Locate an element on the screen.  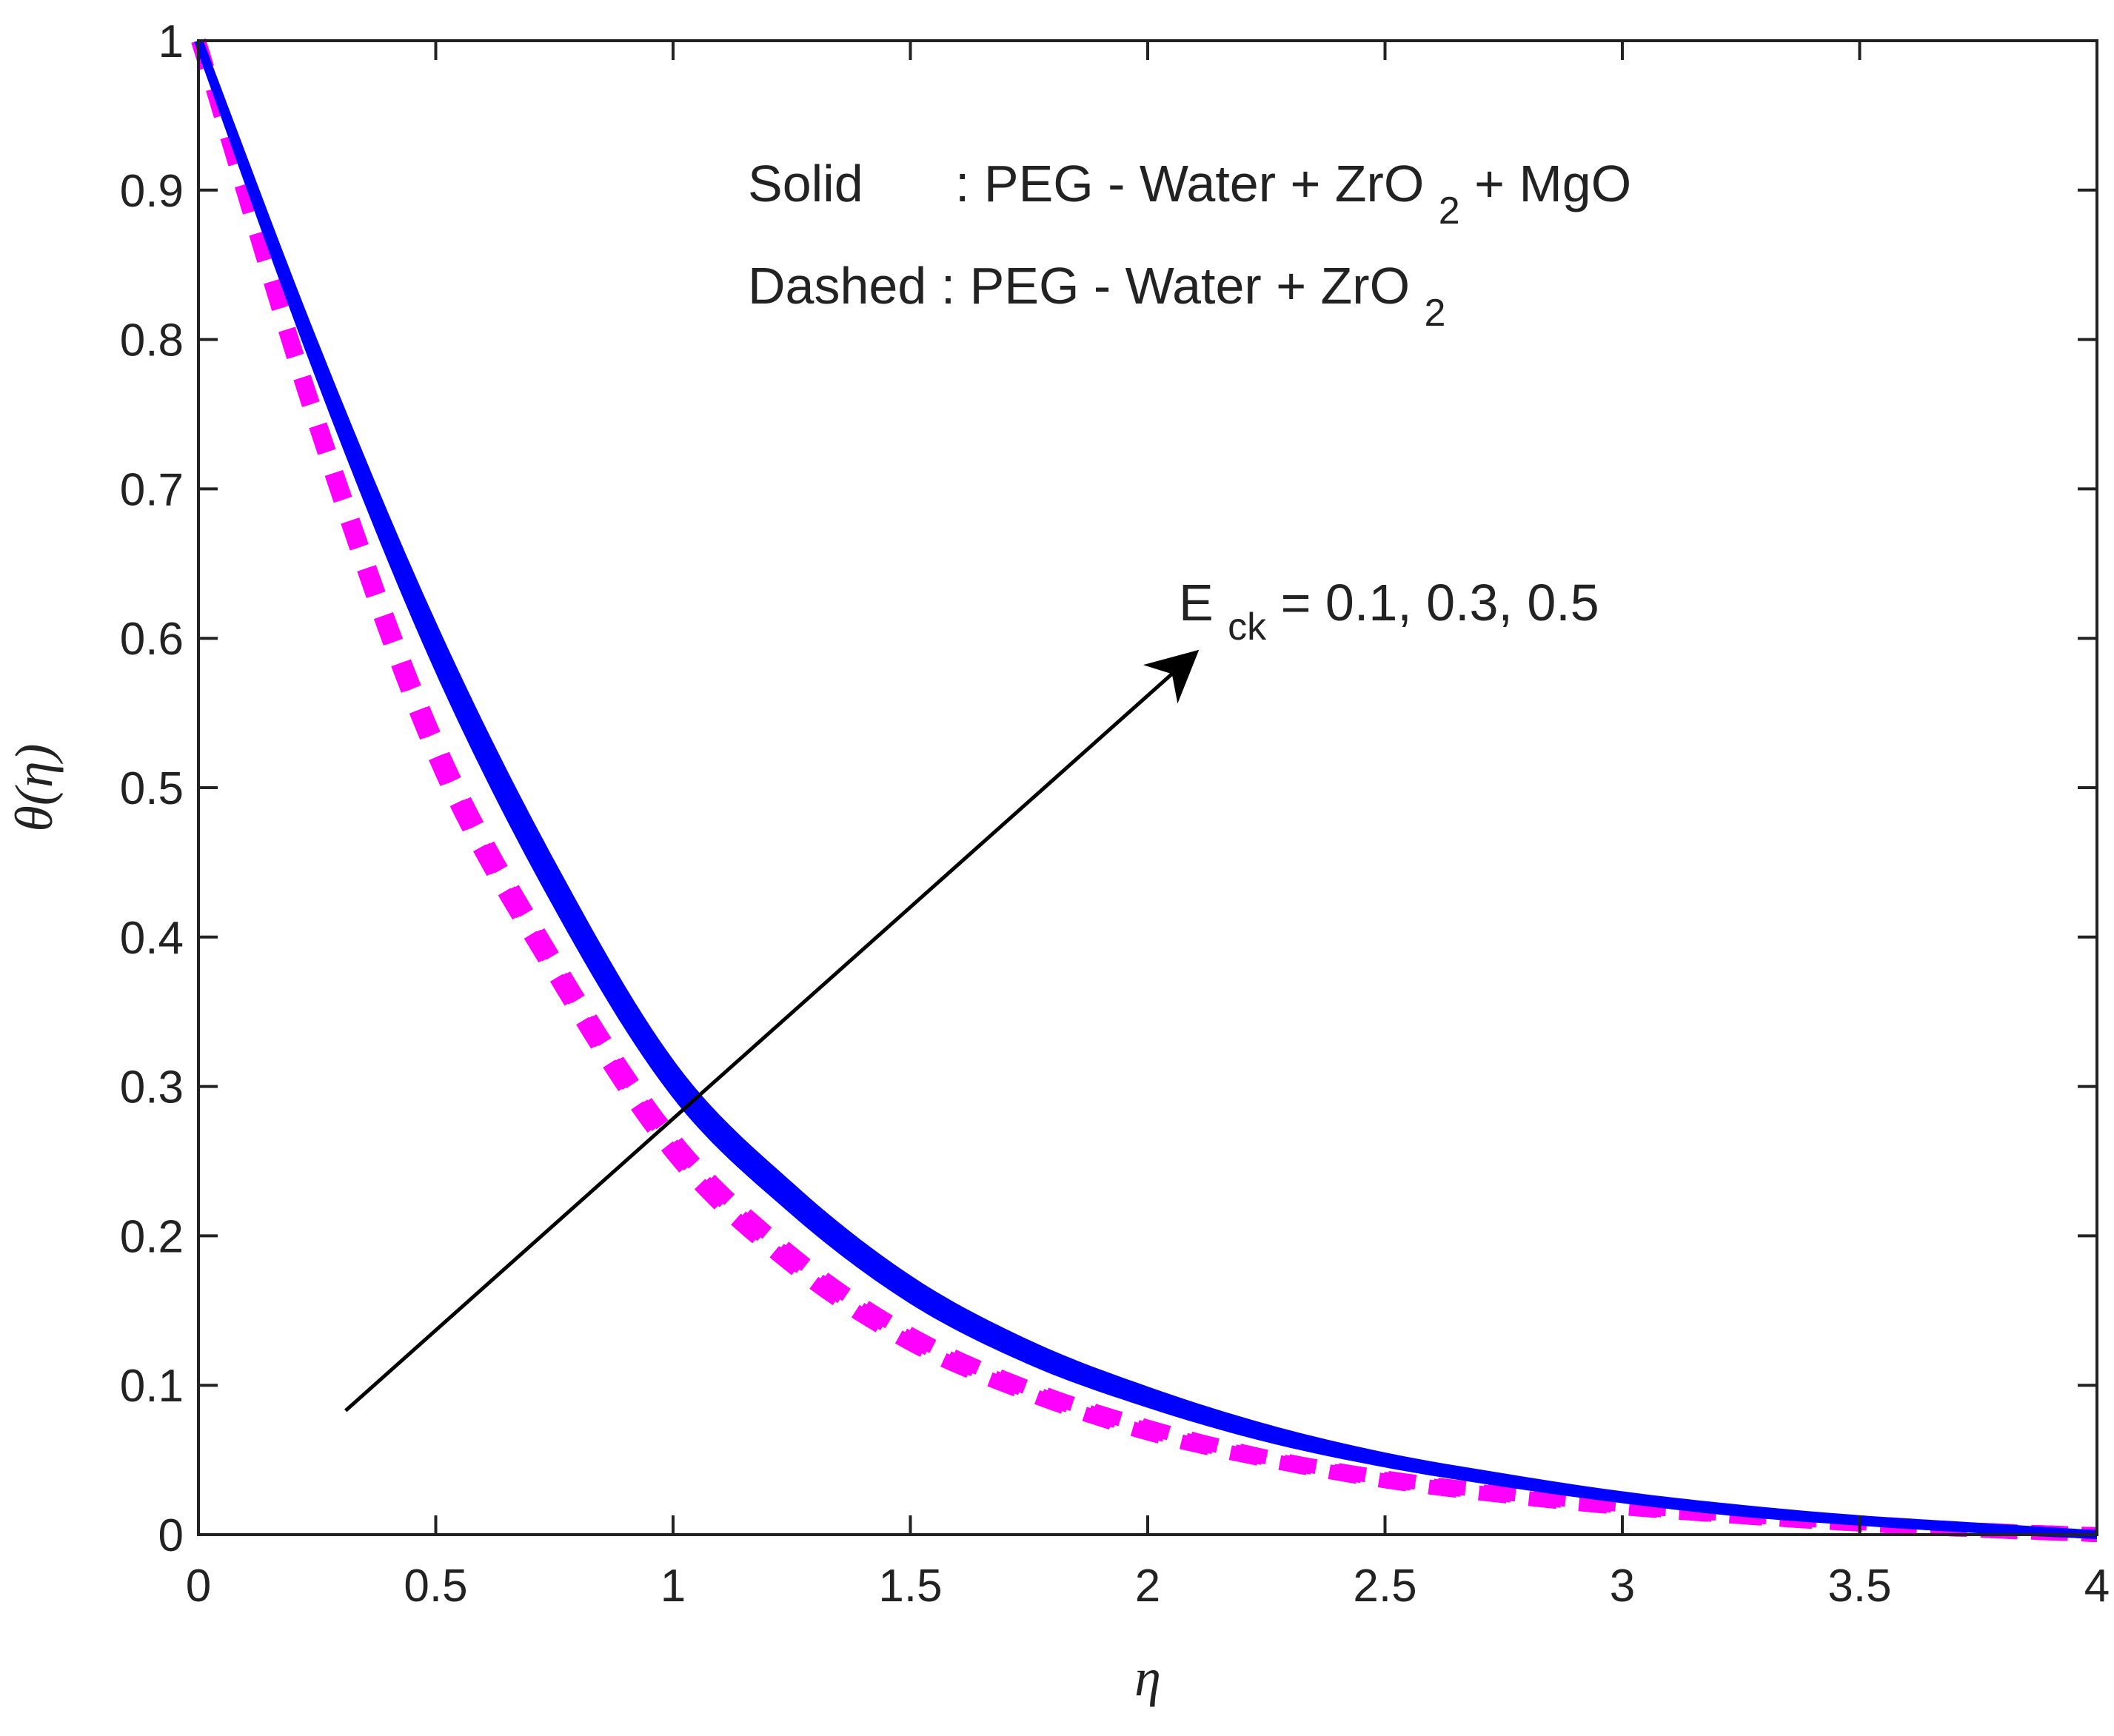
x-tick-label: 1 is located at coordinates (673, 1587).